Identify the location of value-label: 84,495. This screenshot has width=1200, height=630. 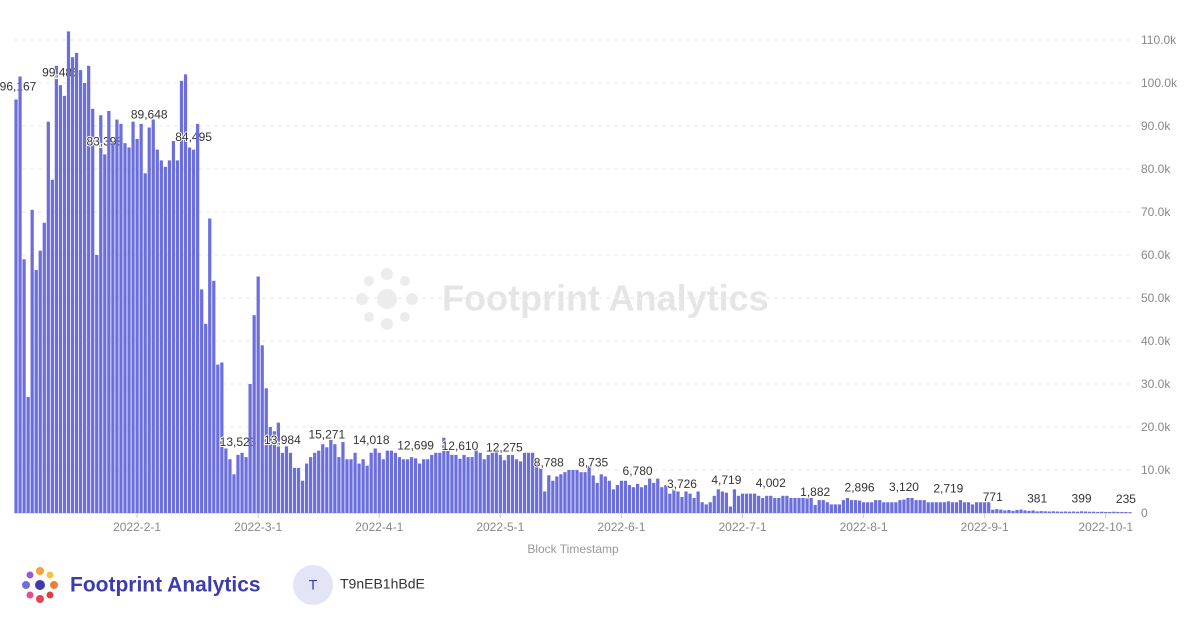
(193, 137).